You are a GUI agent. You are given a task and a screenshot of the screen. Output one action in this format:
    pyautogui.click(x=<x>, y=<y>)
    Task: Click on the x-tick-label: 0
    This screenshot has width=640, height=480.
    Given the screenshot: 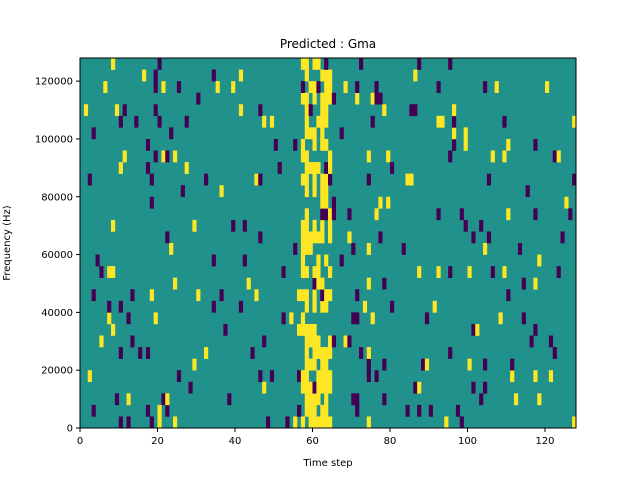 What is the action you would take?
    pyautogui.click(x=80, y=441)
    